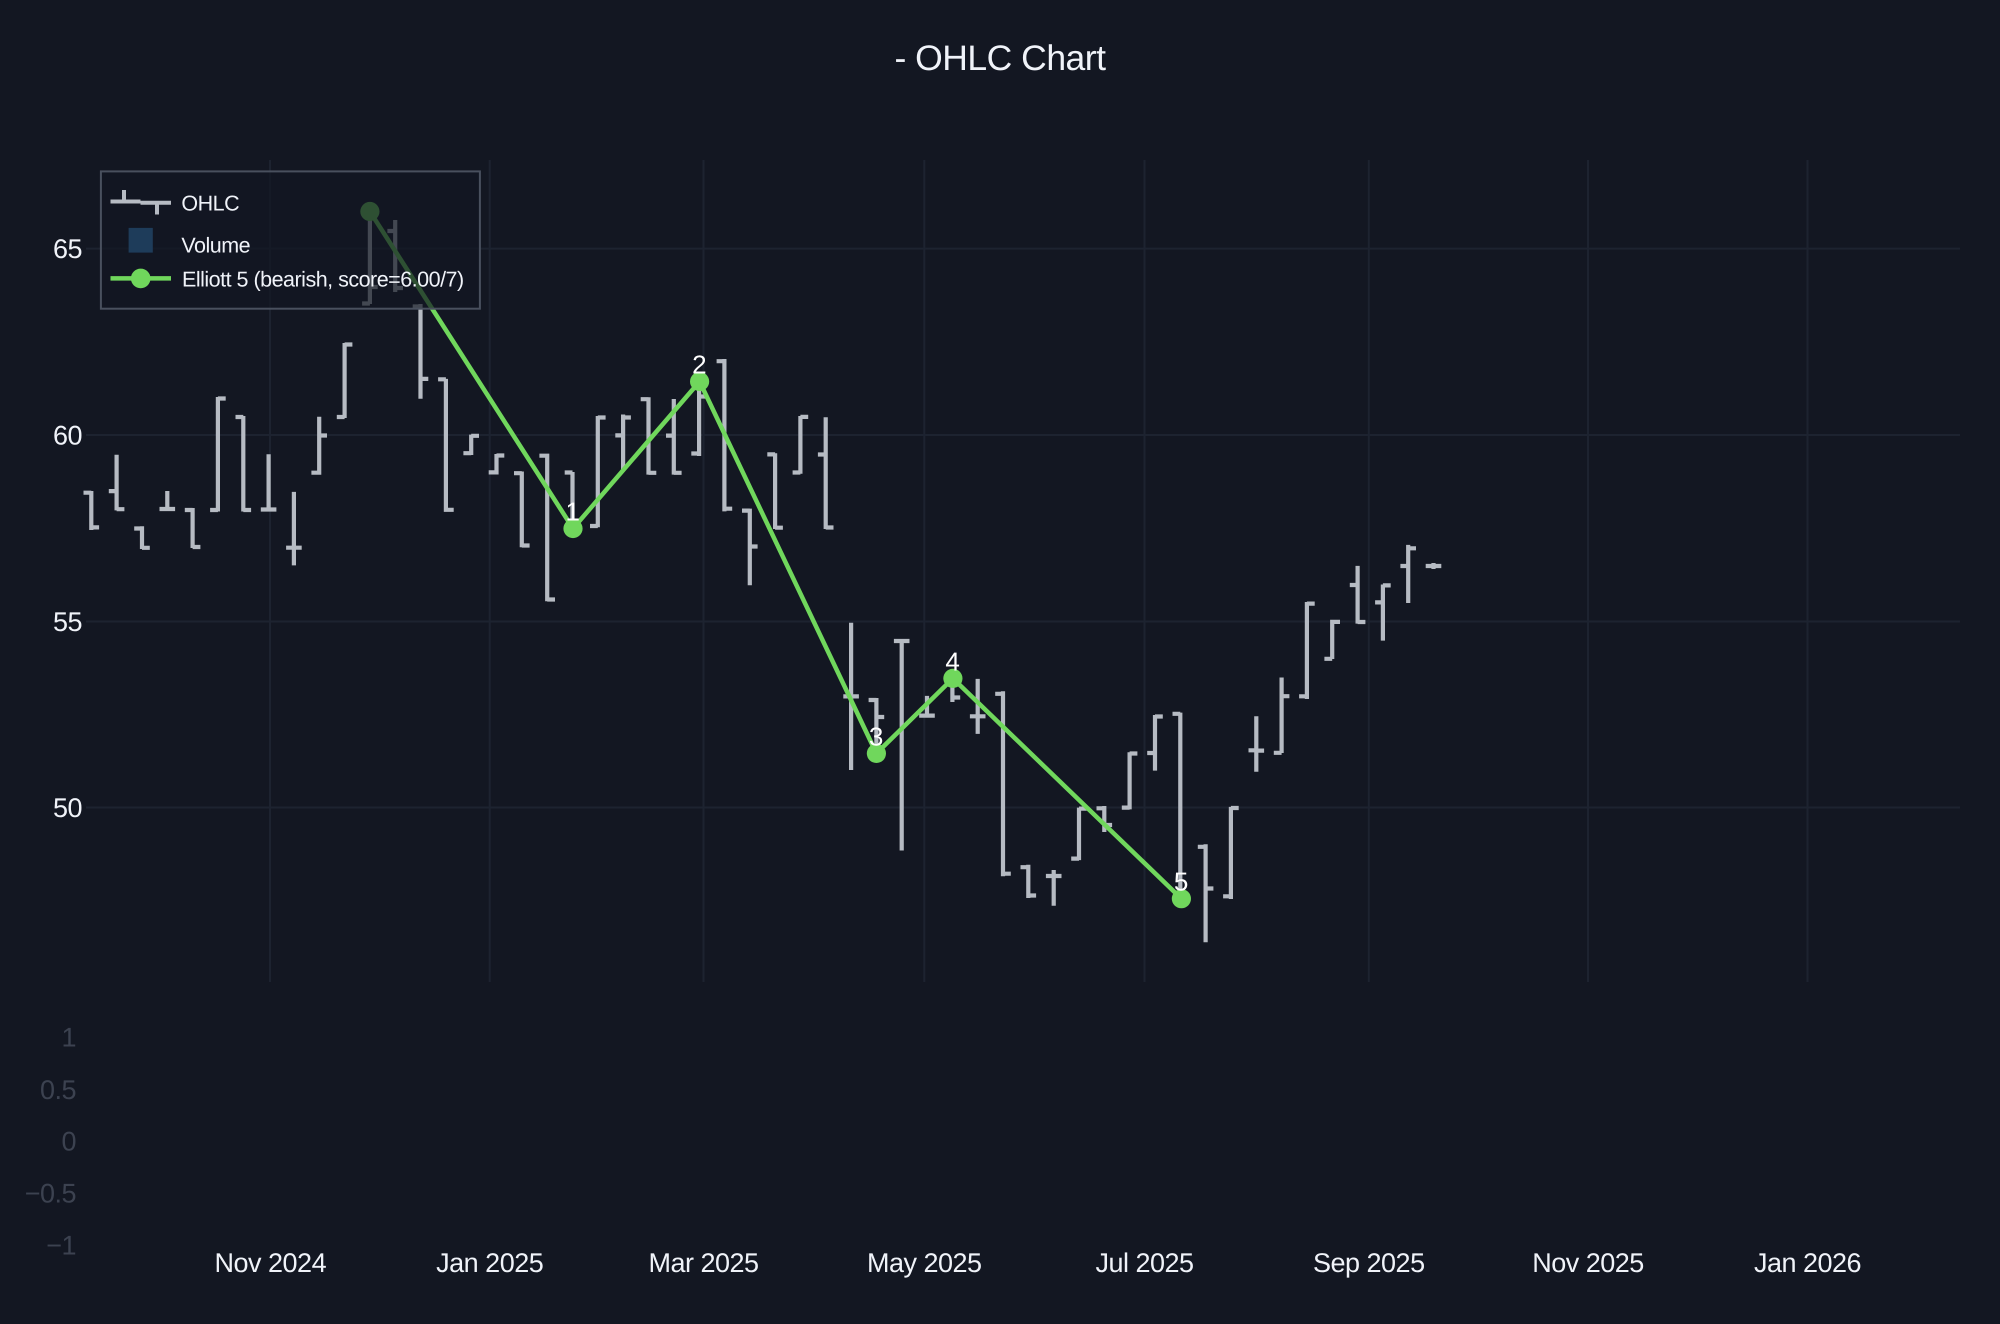 This screenshot has height=1324, width=2000. I want to click on svg-text: 4, so click(952, 661).